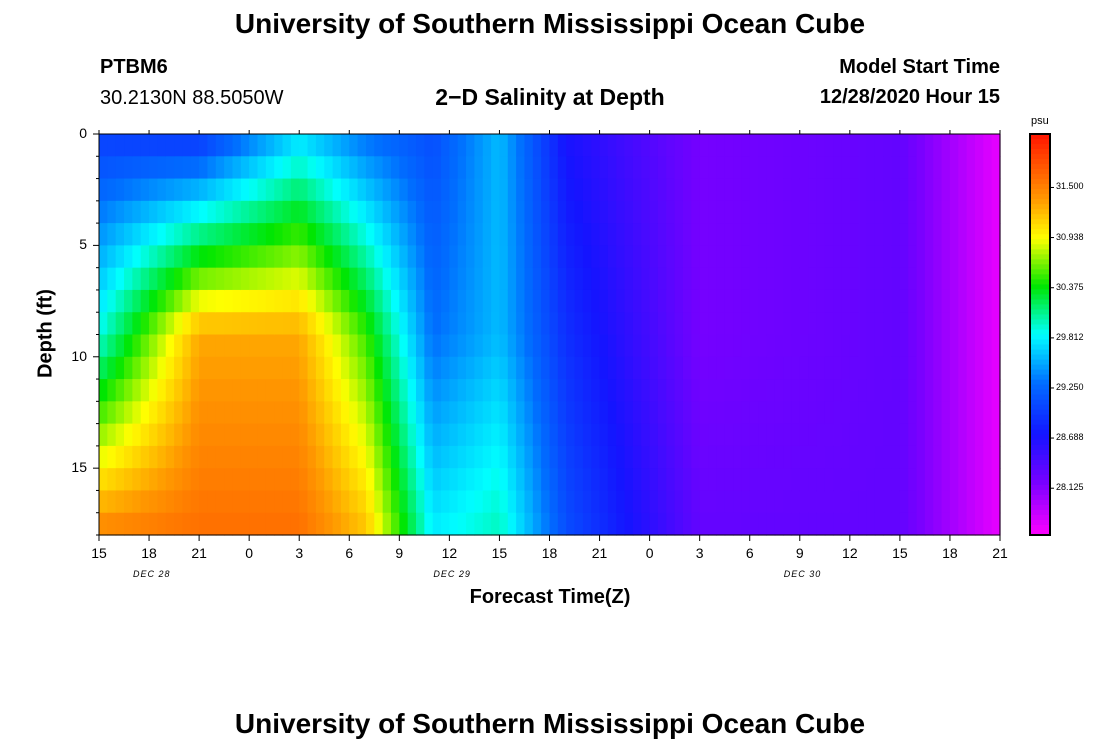 The width and height of the screenshot is (1100, 750). I want to click on colorbar, so click(1041, 334).